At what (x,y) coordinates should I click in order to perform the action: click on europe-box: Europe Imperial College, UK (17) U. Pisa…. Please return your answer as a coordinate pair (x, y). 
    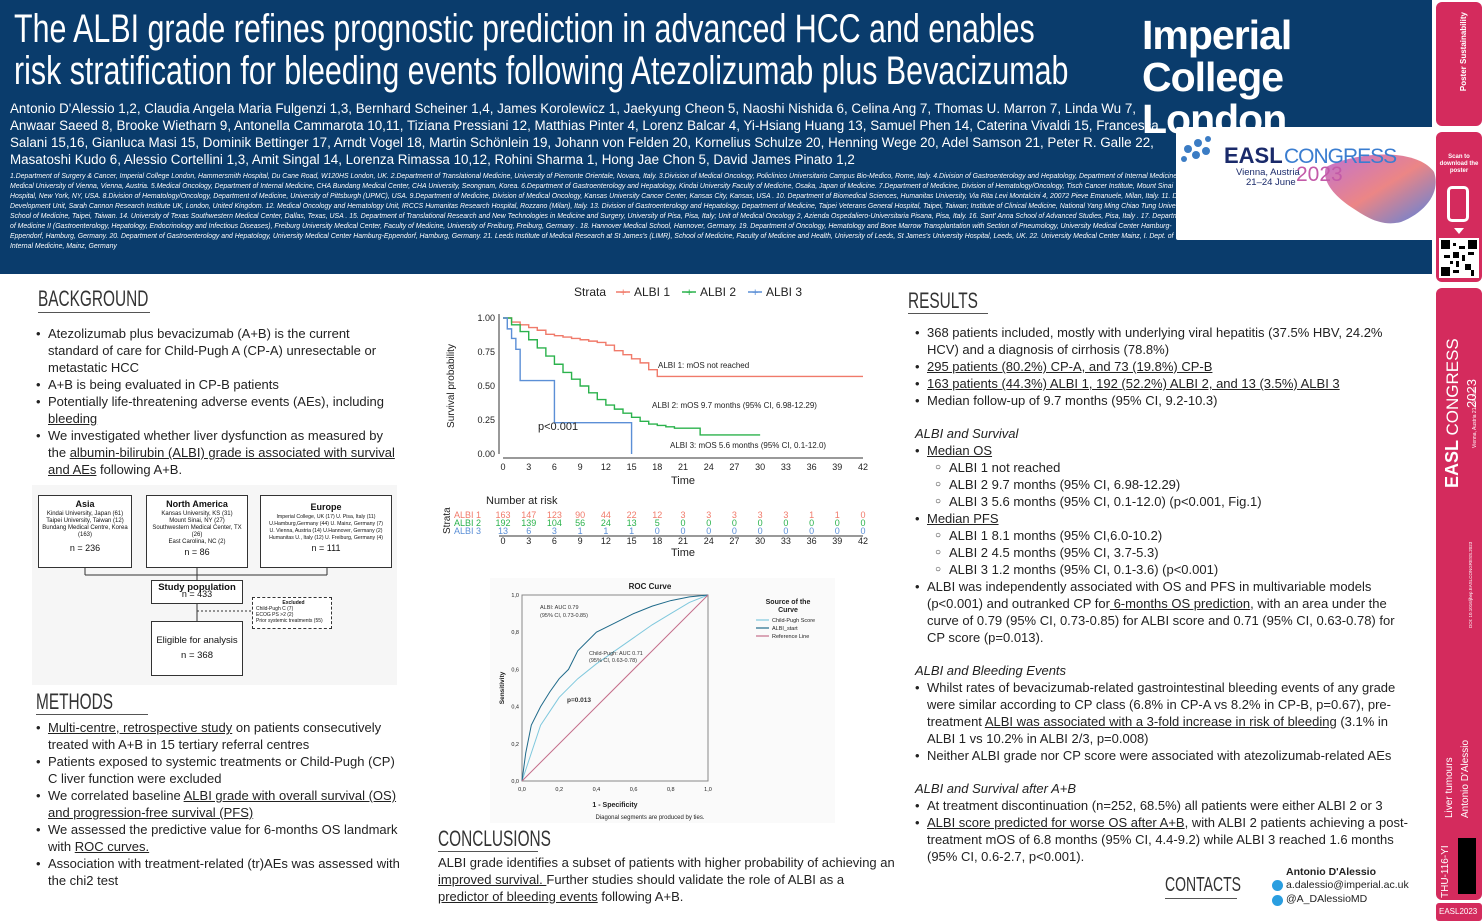
    Looking at the image, I should click on (326, 531).